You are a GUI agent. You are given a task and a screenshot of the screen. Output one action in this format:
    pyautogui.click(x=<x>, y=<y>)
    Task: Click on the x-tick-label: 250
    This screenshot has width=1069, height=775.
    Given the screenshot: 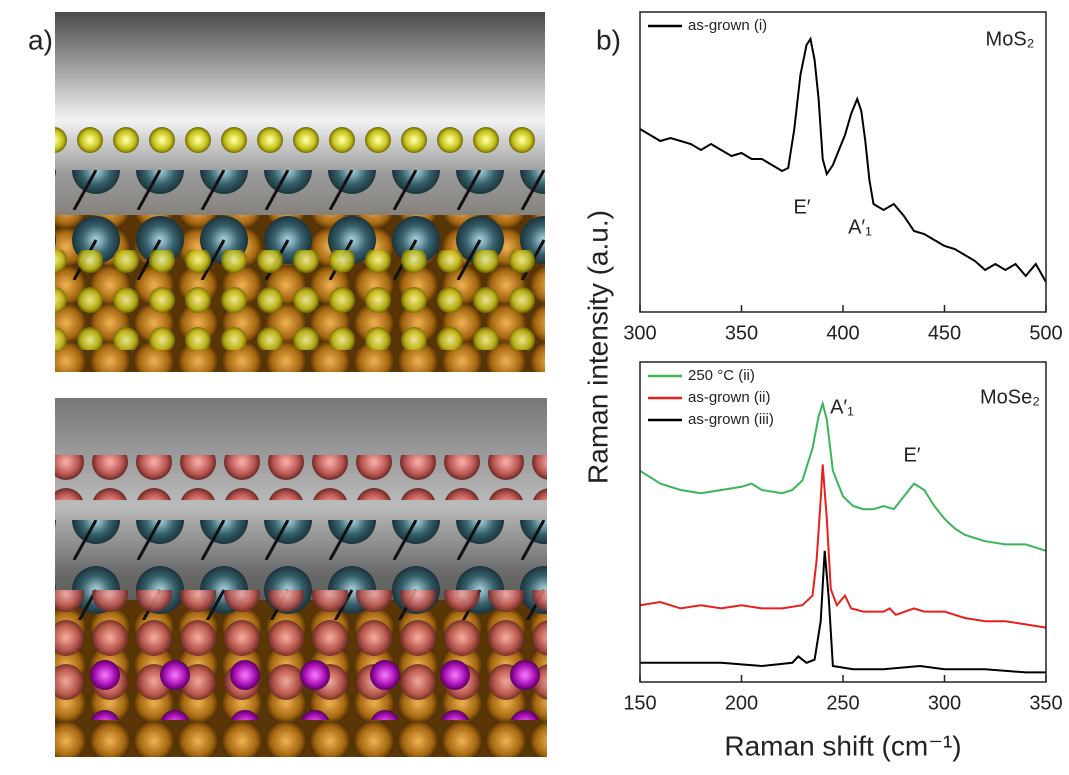 What is the action you would take?
    pyautogui.click(x=842, y=703)
    